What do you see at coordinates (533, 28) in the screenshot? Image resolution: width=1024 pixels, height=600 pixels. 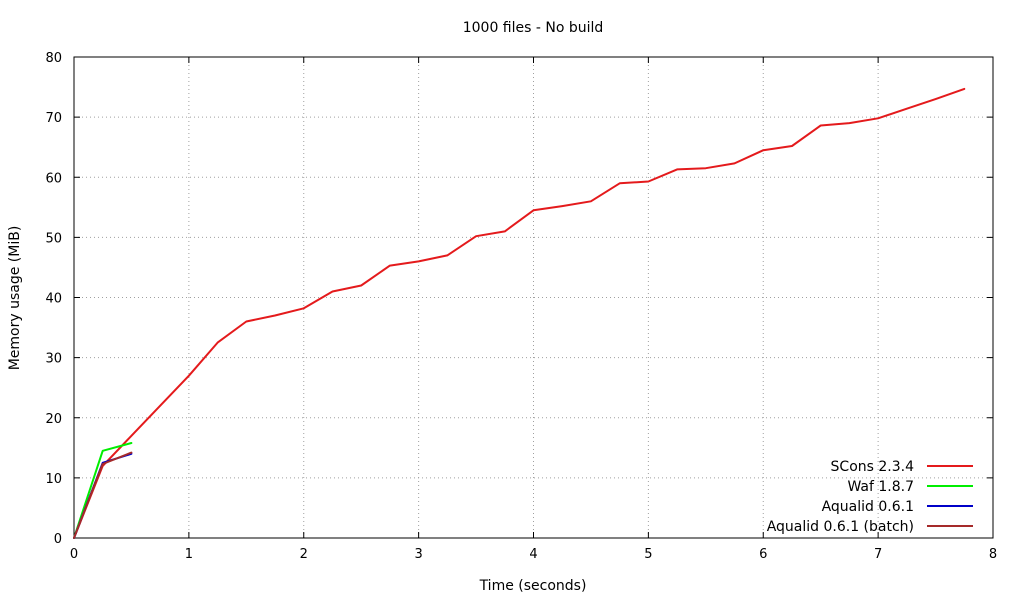 I see `chart-title: 1000 files - No build` at bounding box center [533, 28].